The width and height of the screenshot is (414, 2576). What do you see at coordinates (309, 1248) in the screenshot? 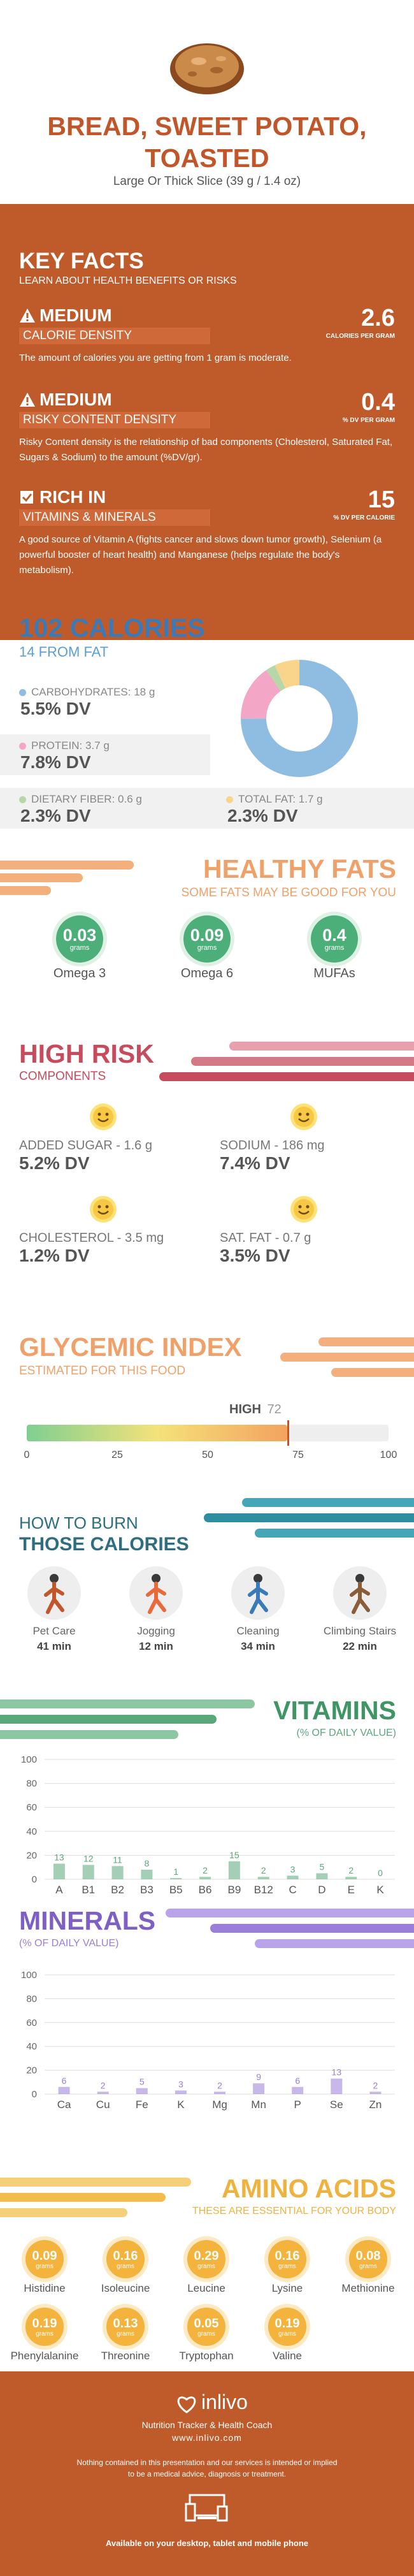
I see `risk-item: SAT. FAT - 0.7 g 3.5% DV` at bounding box center [309, 1248].